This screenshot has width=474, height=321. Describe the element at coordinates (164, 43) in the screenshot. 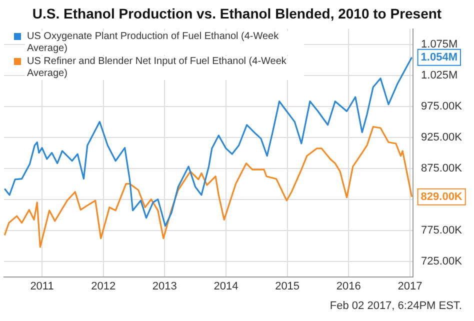

I see `legend-label: US Oxygenate Plant Production of Fuel Ethanol (4-Week Average)` at that location.